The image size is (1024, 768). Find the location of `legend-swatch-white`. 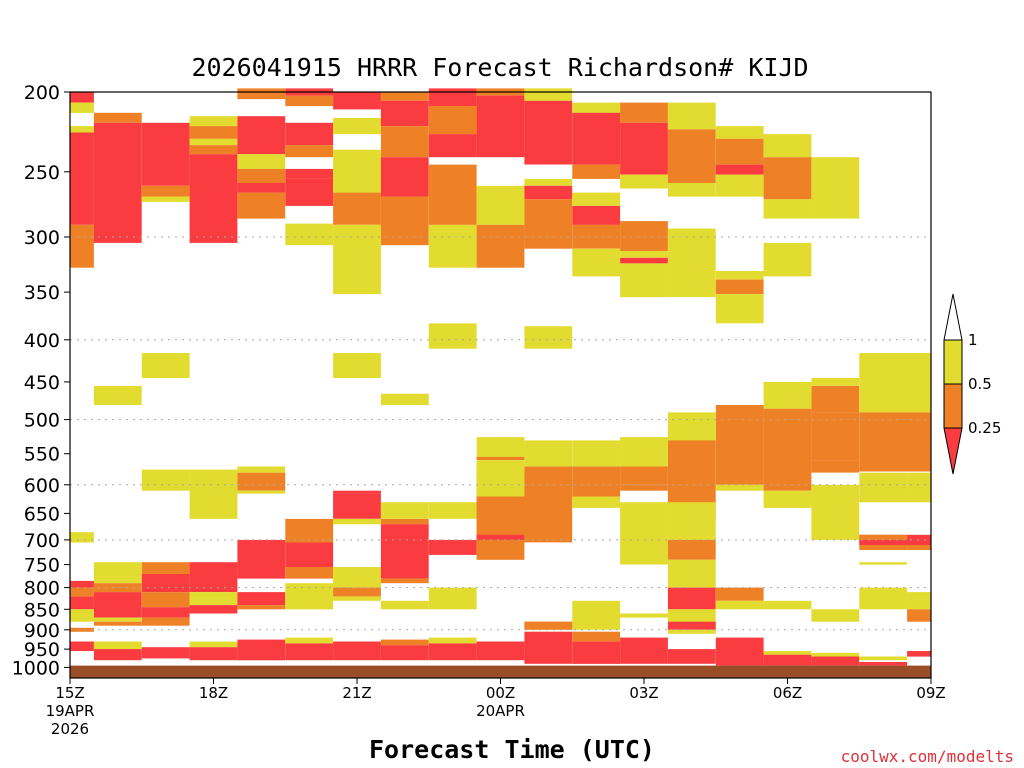

legend-swatch-white is located at coordinates (953, 317).